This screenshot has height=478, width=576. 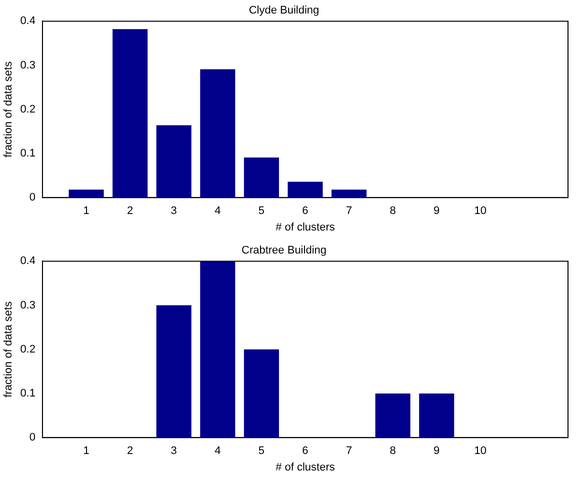 I want to click on chart-title: Clyde Building, so click(x=284, y=10).